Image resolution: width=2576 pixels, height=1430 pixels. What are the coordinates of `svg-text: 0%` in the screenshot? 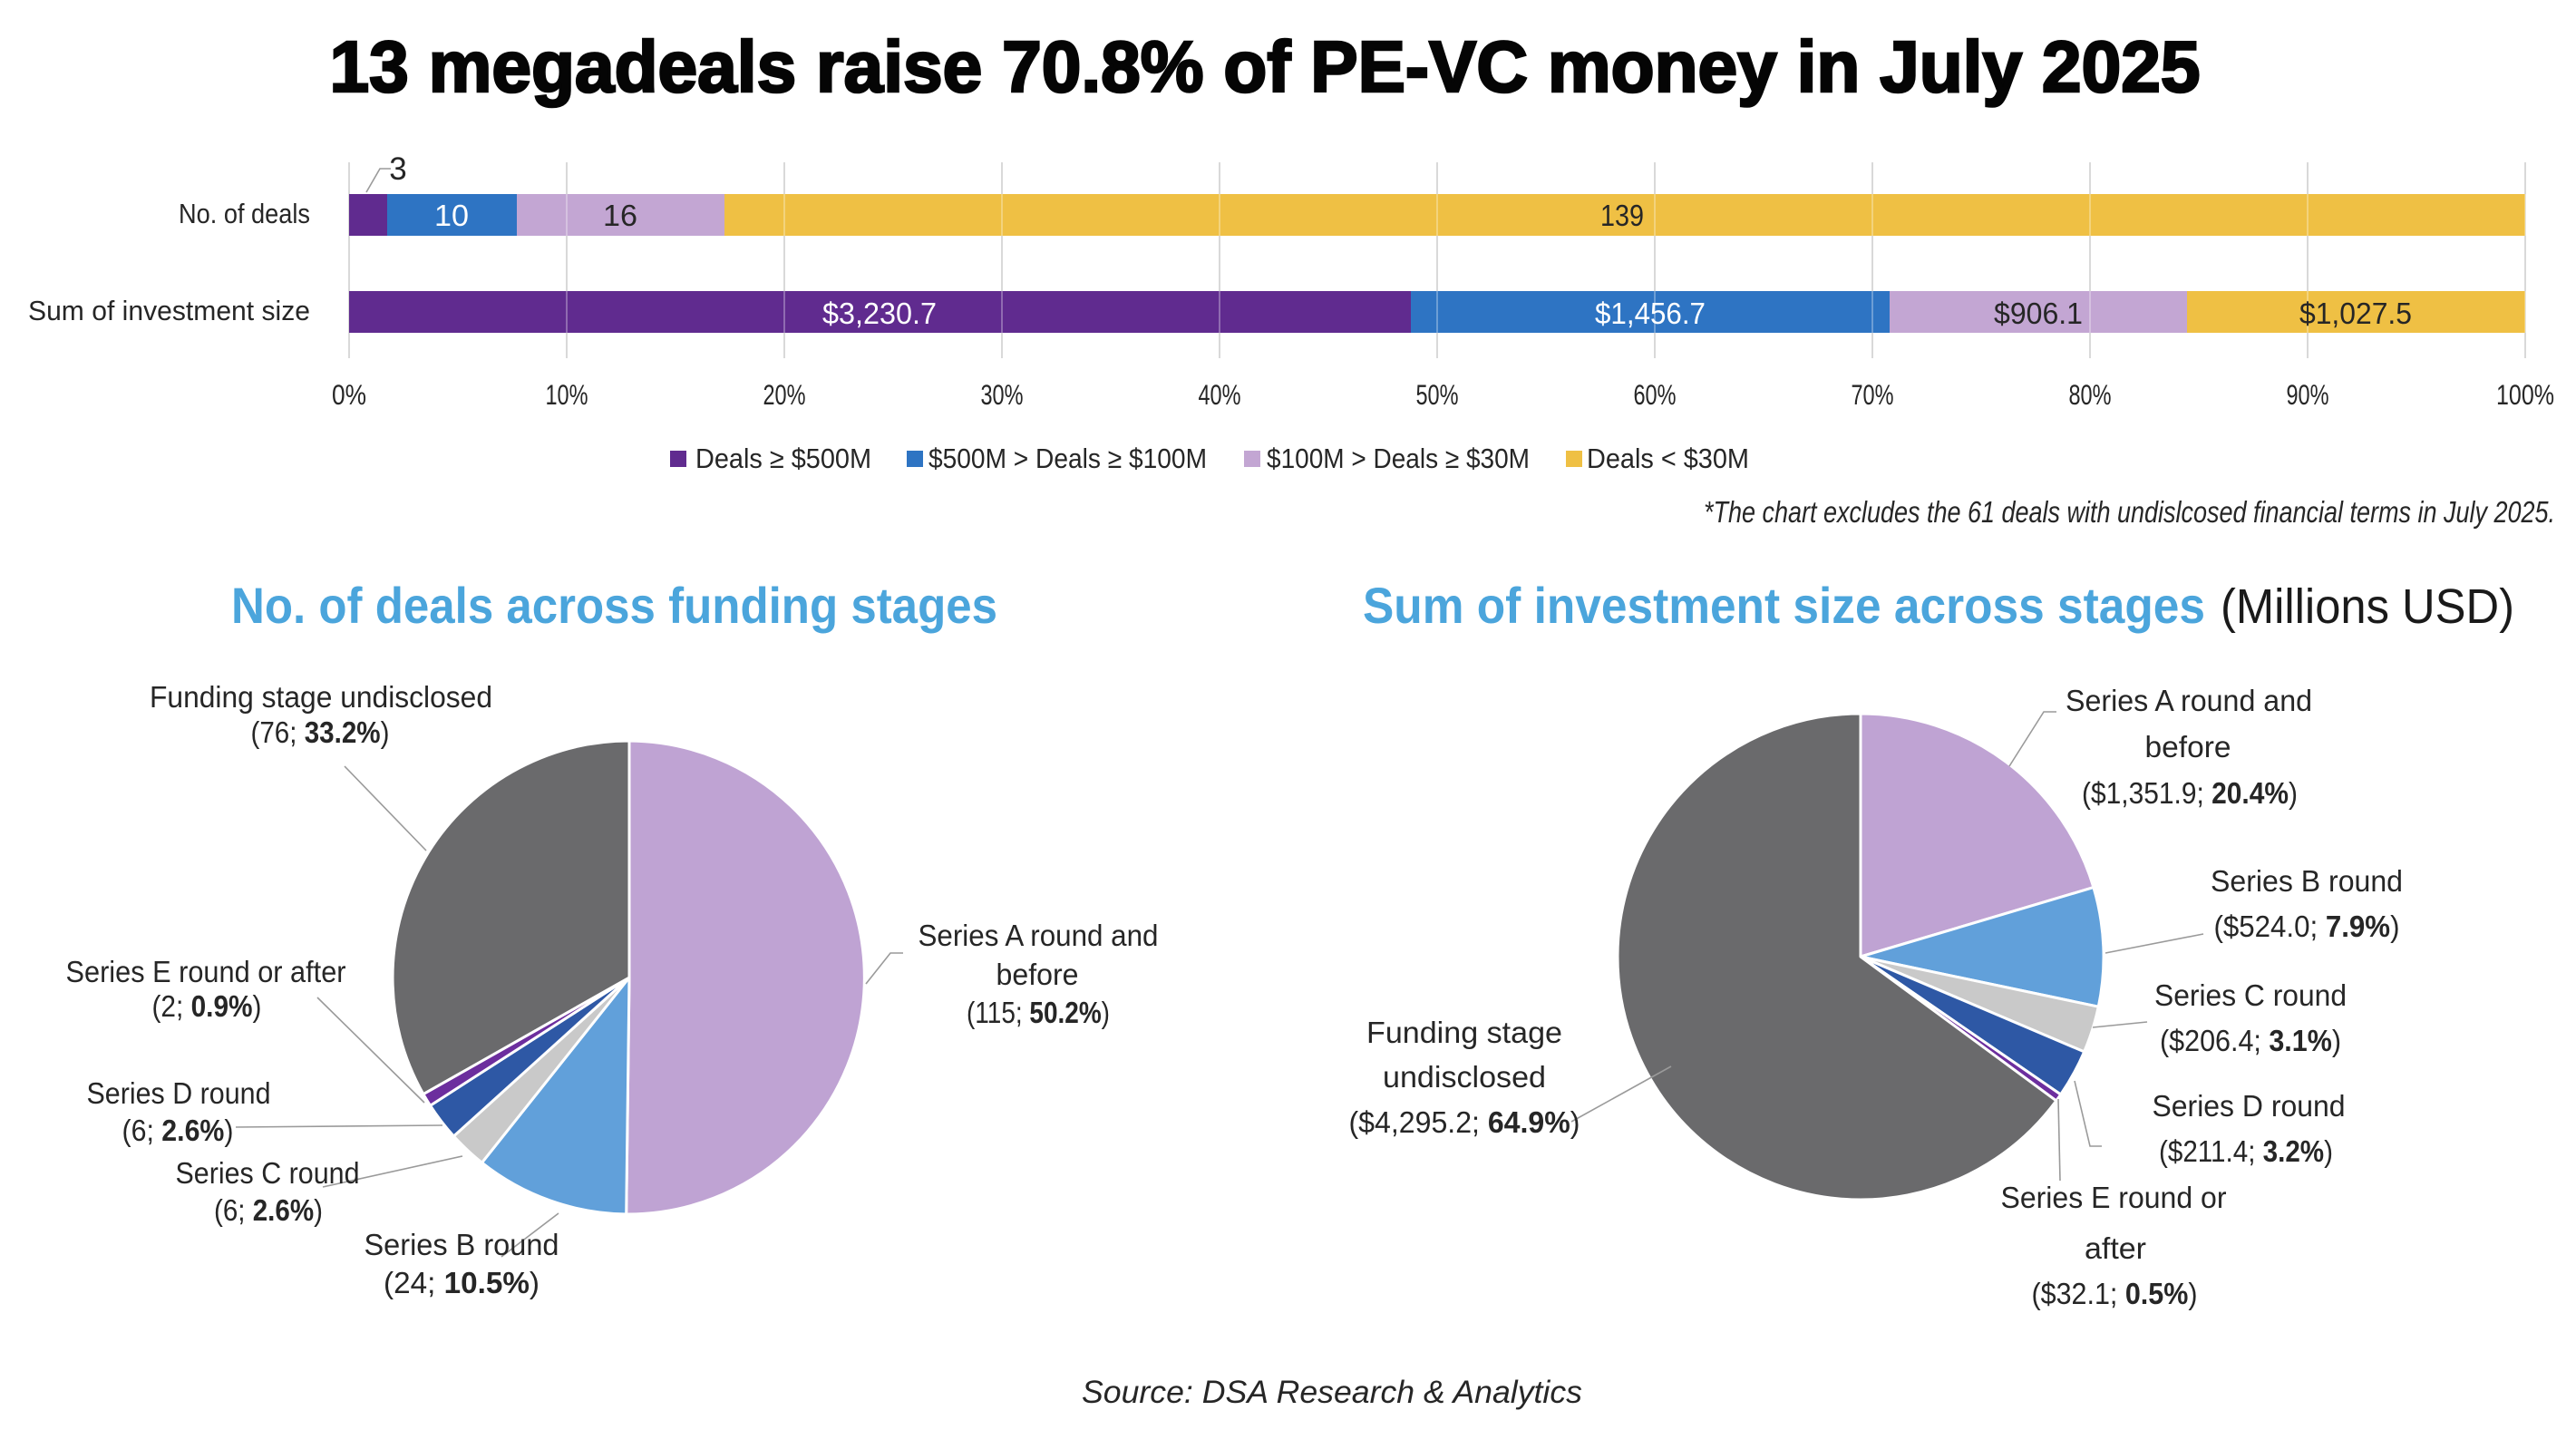 It's located at (349, 395).